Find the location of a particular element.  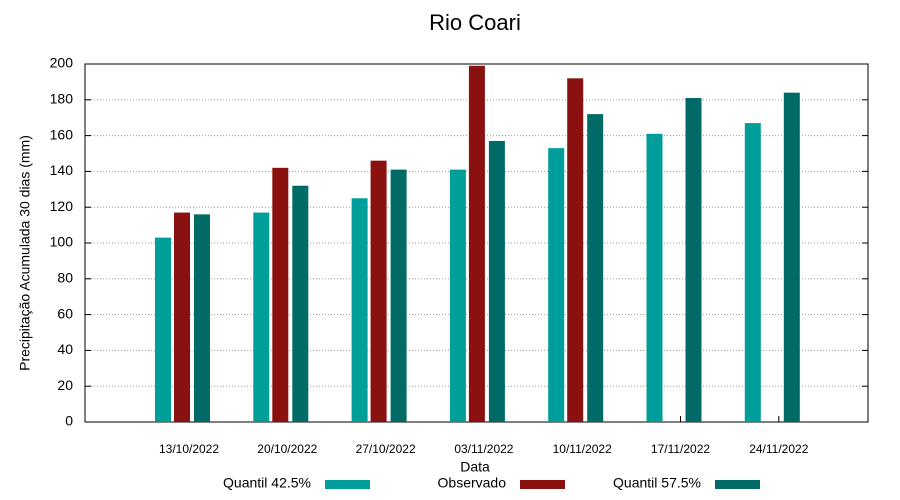

y-tick-label: 20 is located at coordinates (65, 385).